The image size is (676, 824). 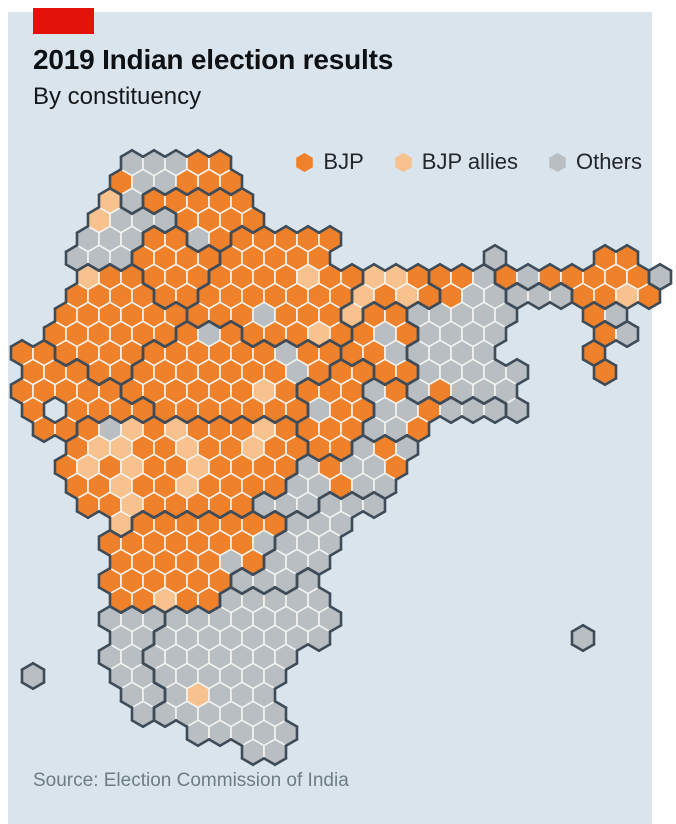 I want to click on legend-item-bjp-allies: BJP allies, so click(x=456, y=162).